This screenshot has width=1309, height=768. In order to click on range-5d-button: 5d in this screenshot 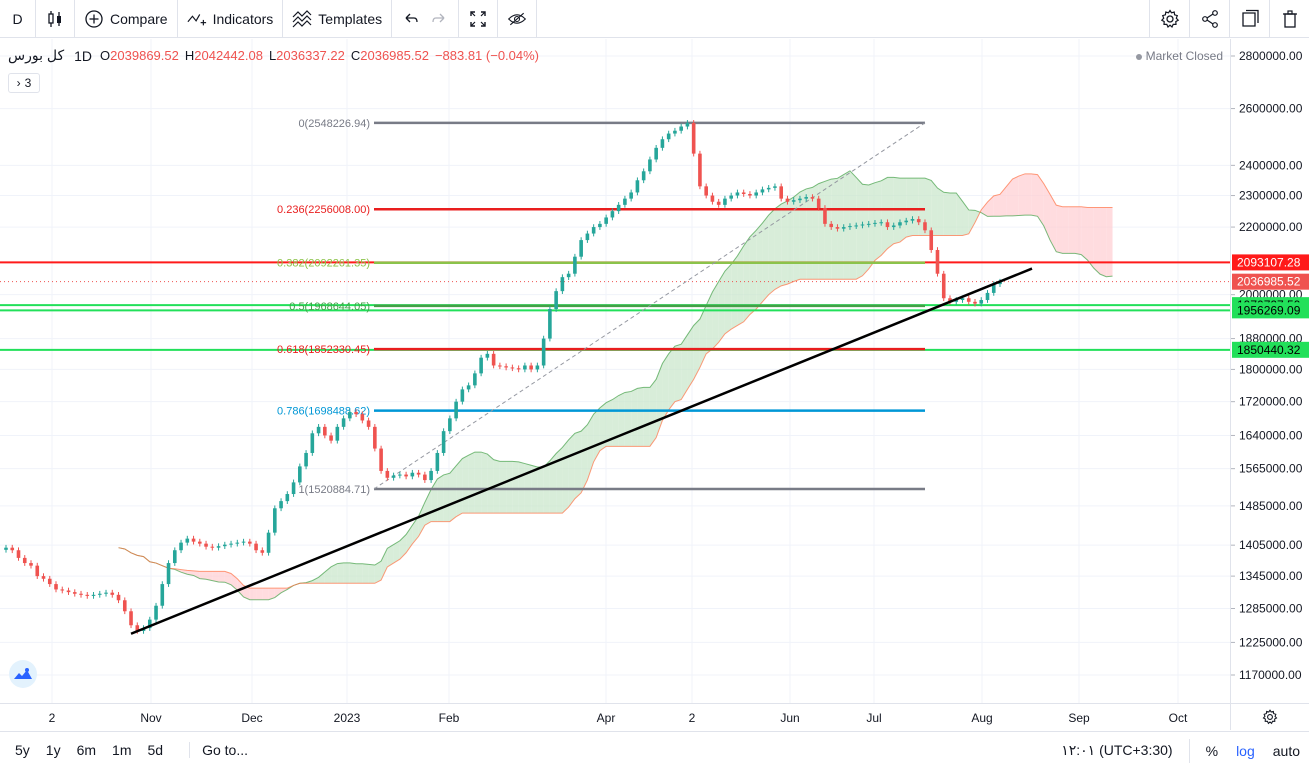, I will do `click(155, 750)`.